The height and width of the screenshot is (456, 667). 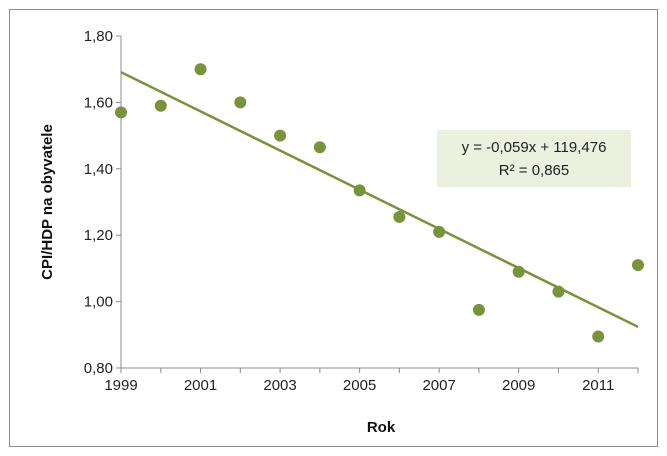 I want to click on y-tick-label: 1,00, so click(x=98, y=302).